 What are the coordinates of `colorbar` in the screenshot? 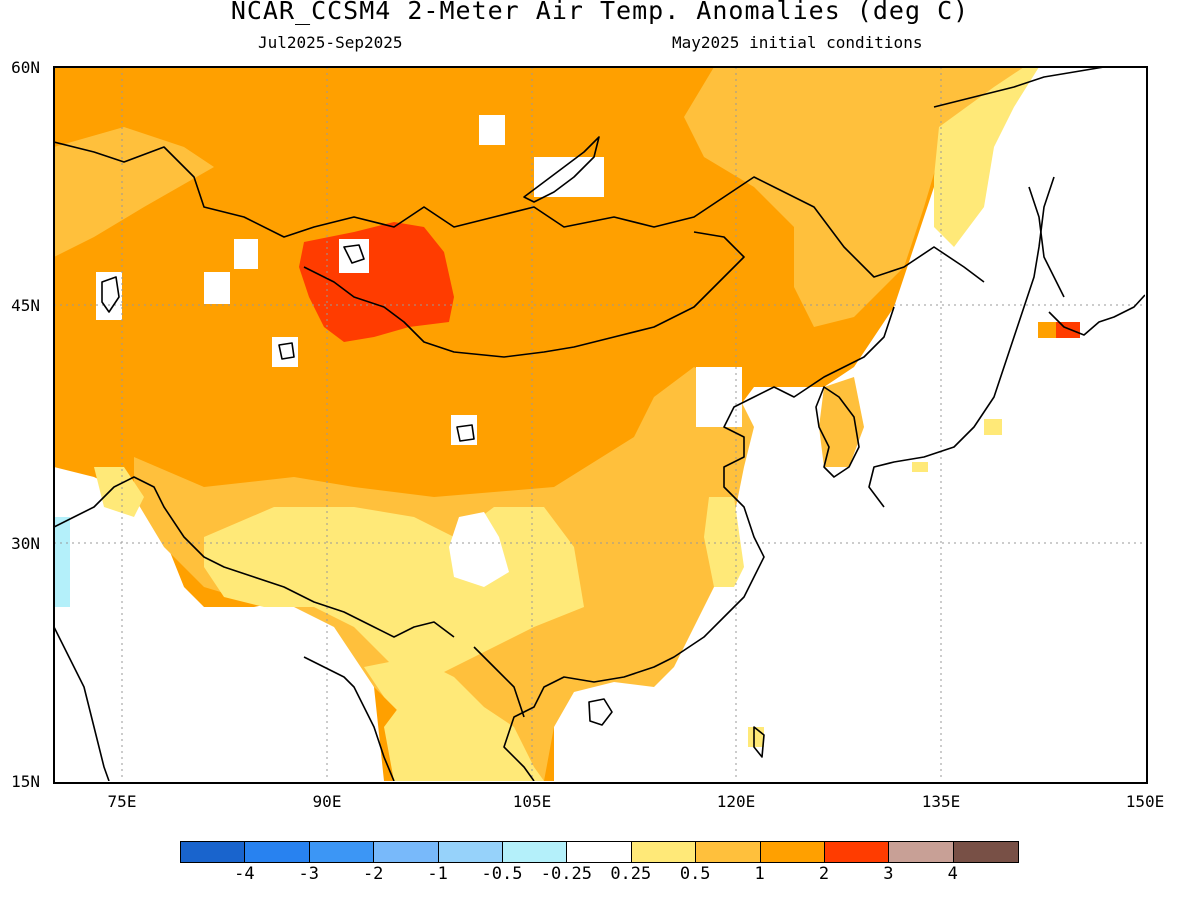 It's located at (600, 852).